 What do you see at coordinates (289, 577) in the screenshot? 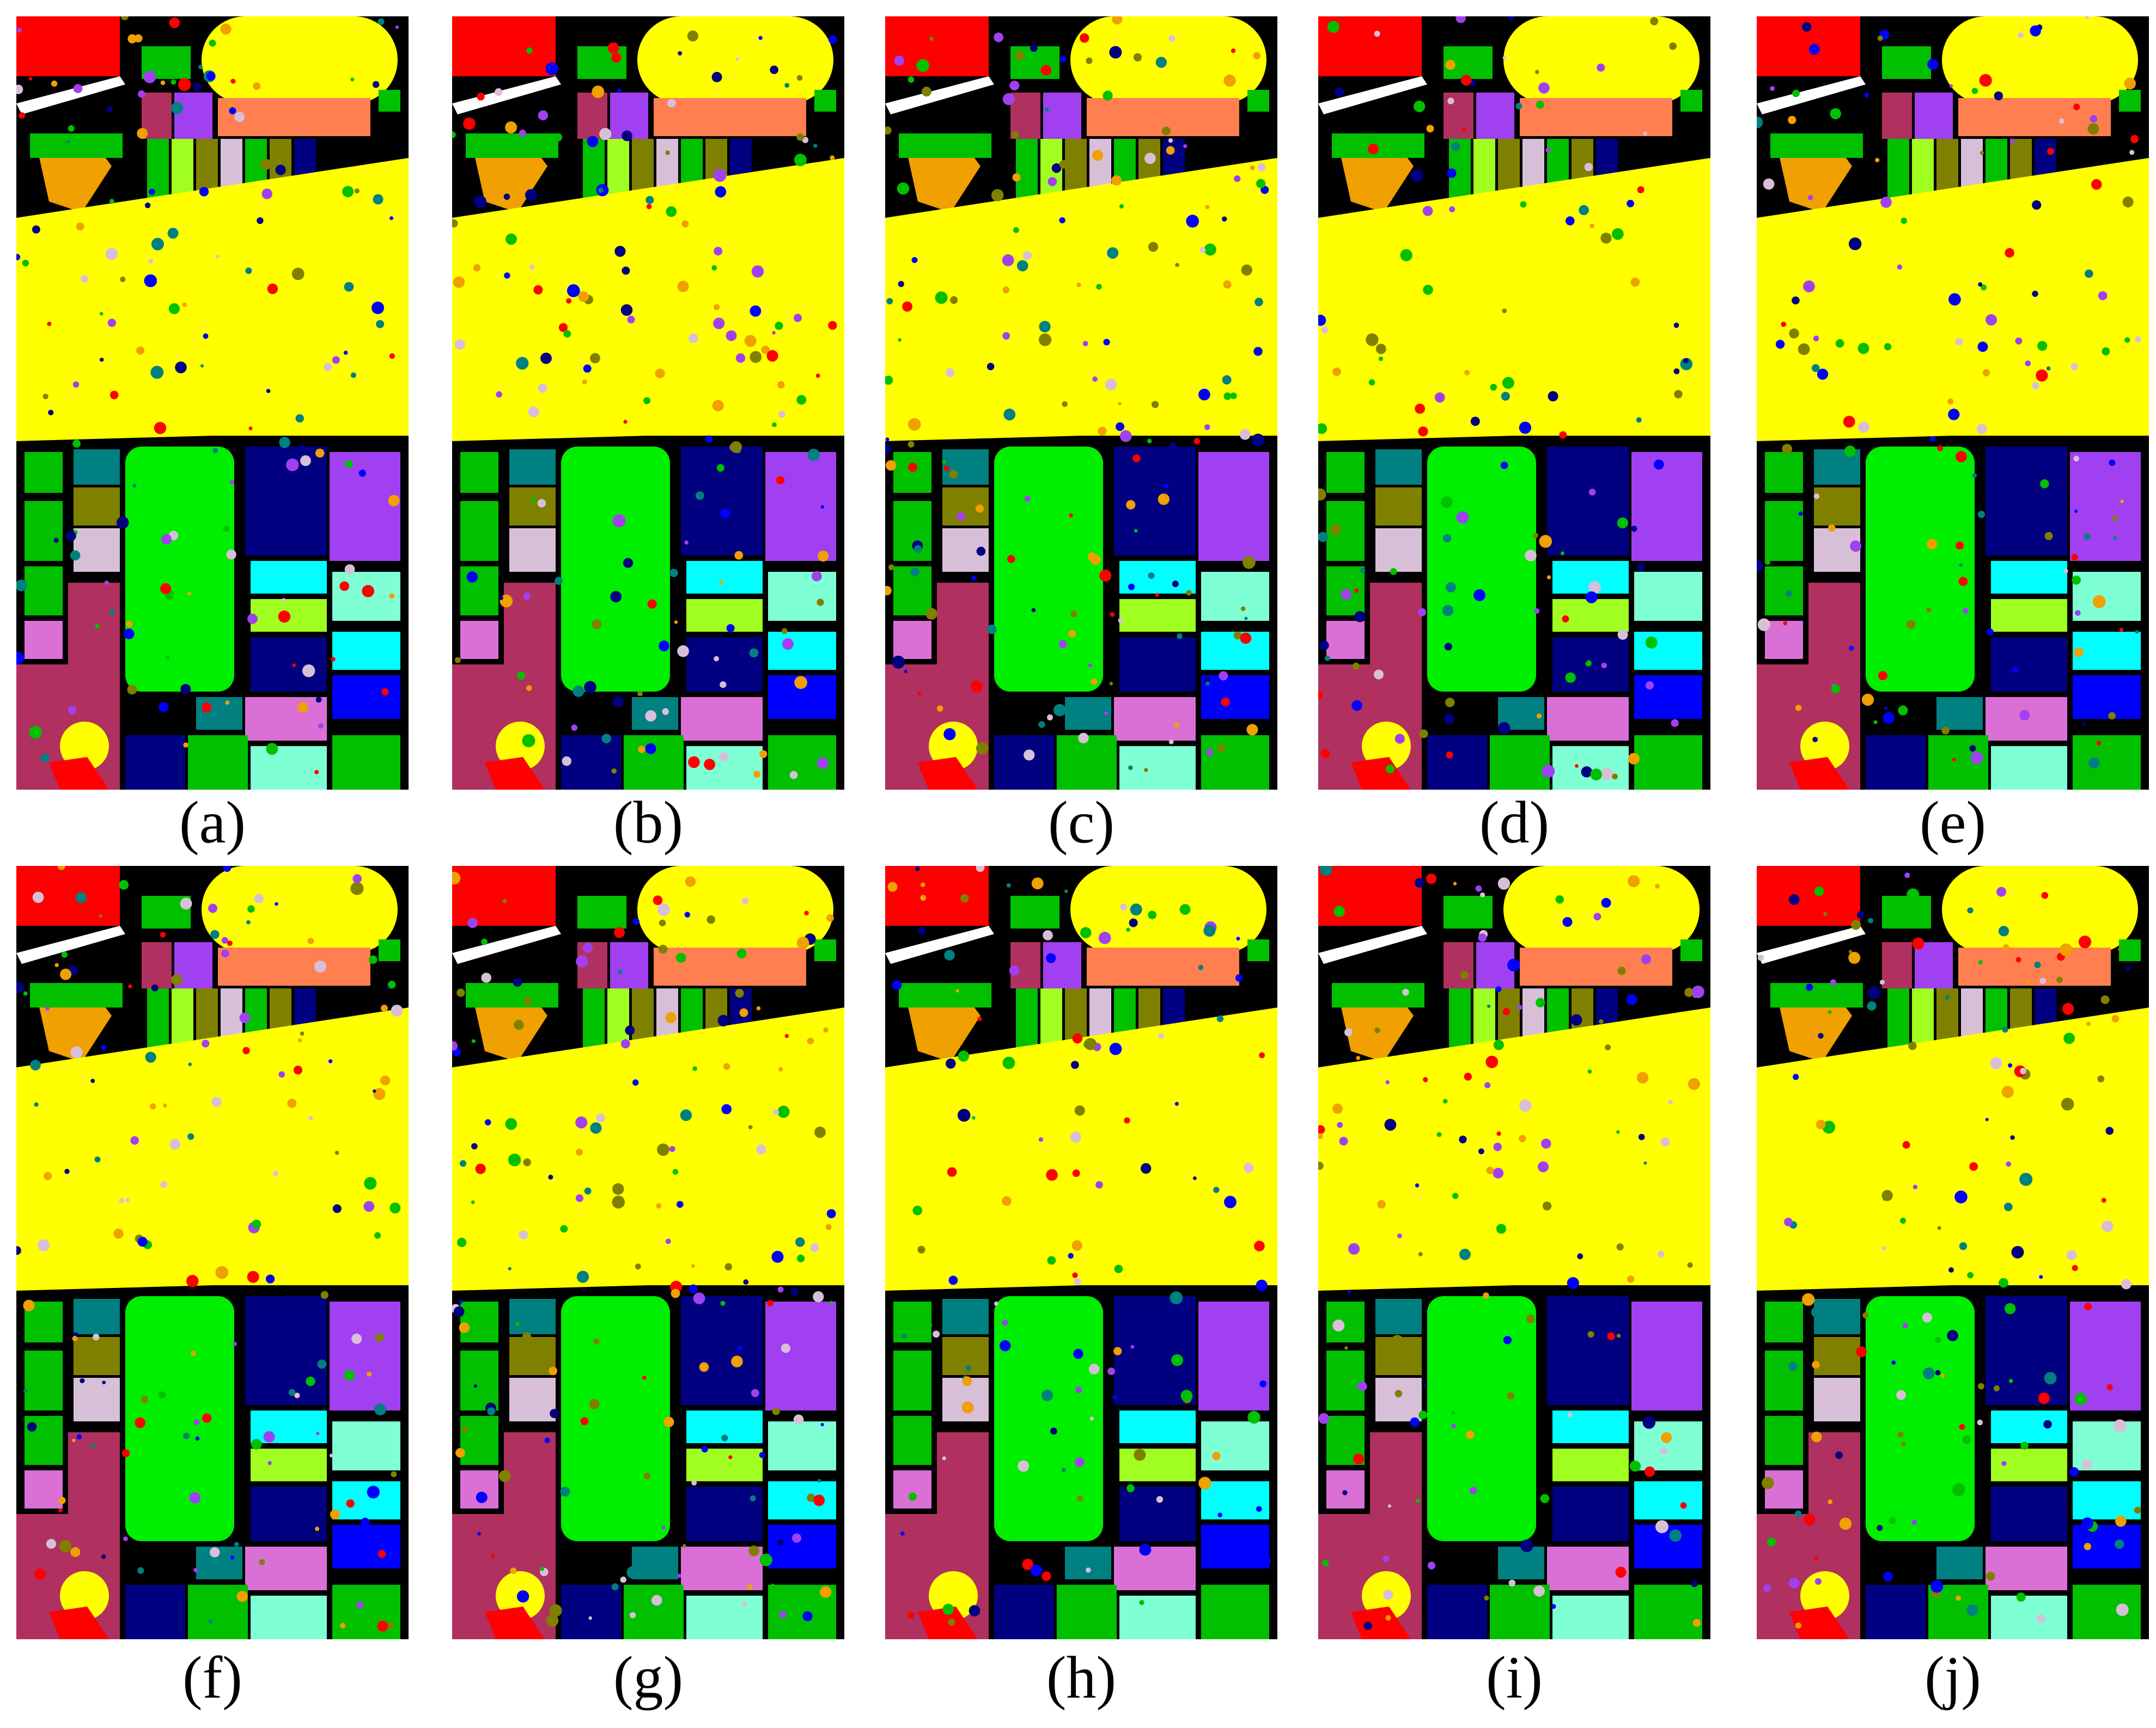
I see `region-cyan` at bounding box center [289, 577].